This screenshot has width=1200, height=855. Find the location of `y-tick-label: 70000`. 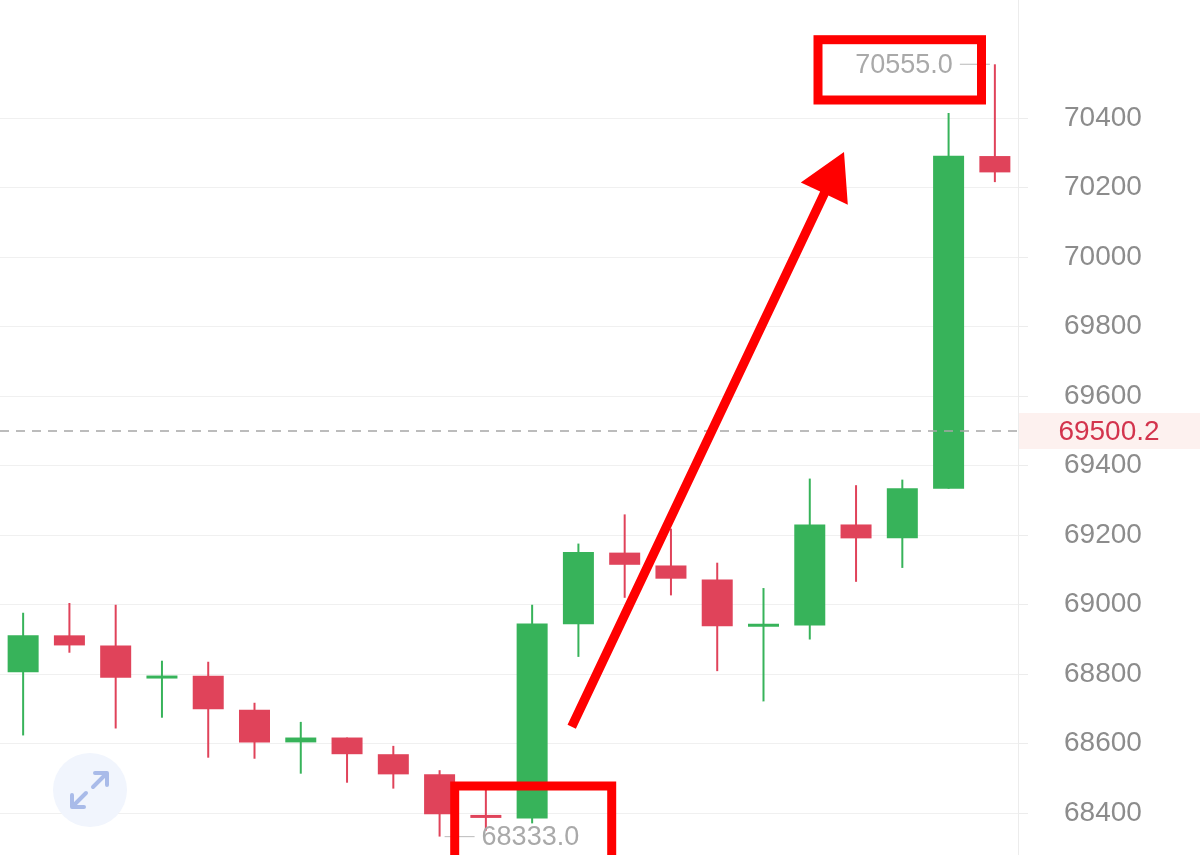

y-tick-label: 70000 is located at coordinates (1103, 255).